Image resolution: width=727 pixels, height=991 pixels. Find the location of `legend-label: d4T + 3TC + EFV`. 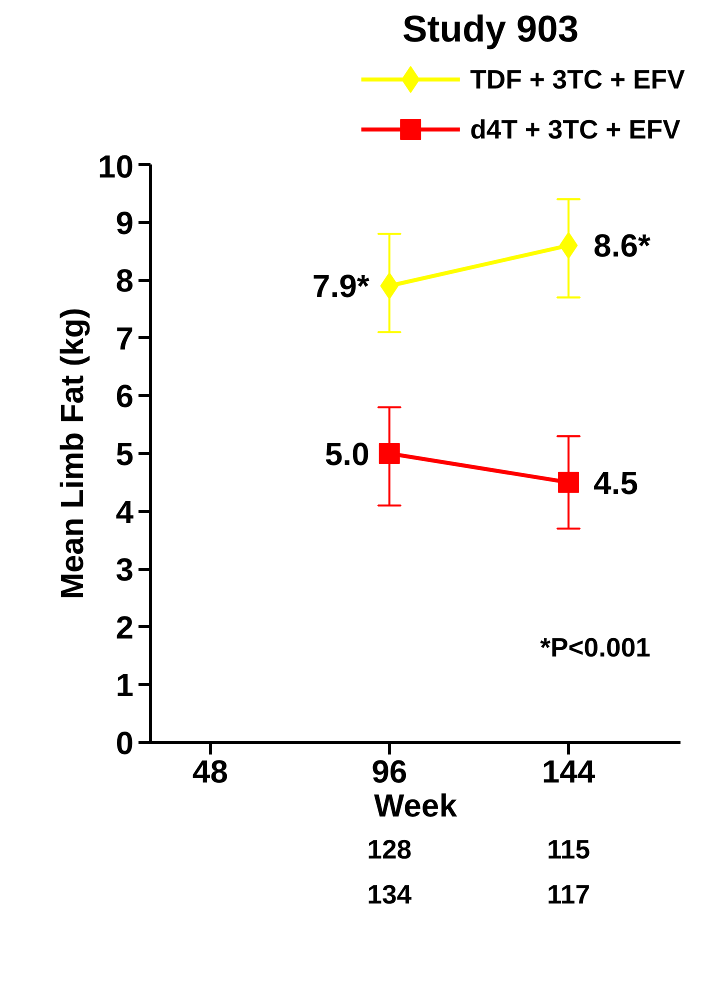

legend-label: d4T + 3TC + EFV is located at coordinates (575, 129).